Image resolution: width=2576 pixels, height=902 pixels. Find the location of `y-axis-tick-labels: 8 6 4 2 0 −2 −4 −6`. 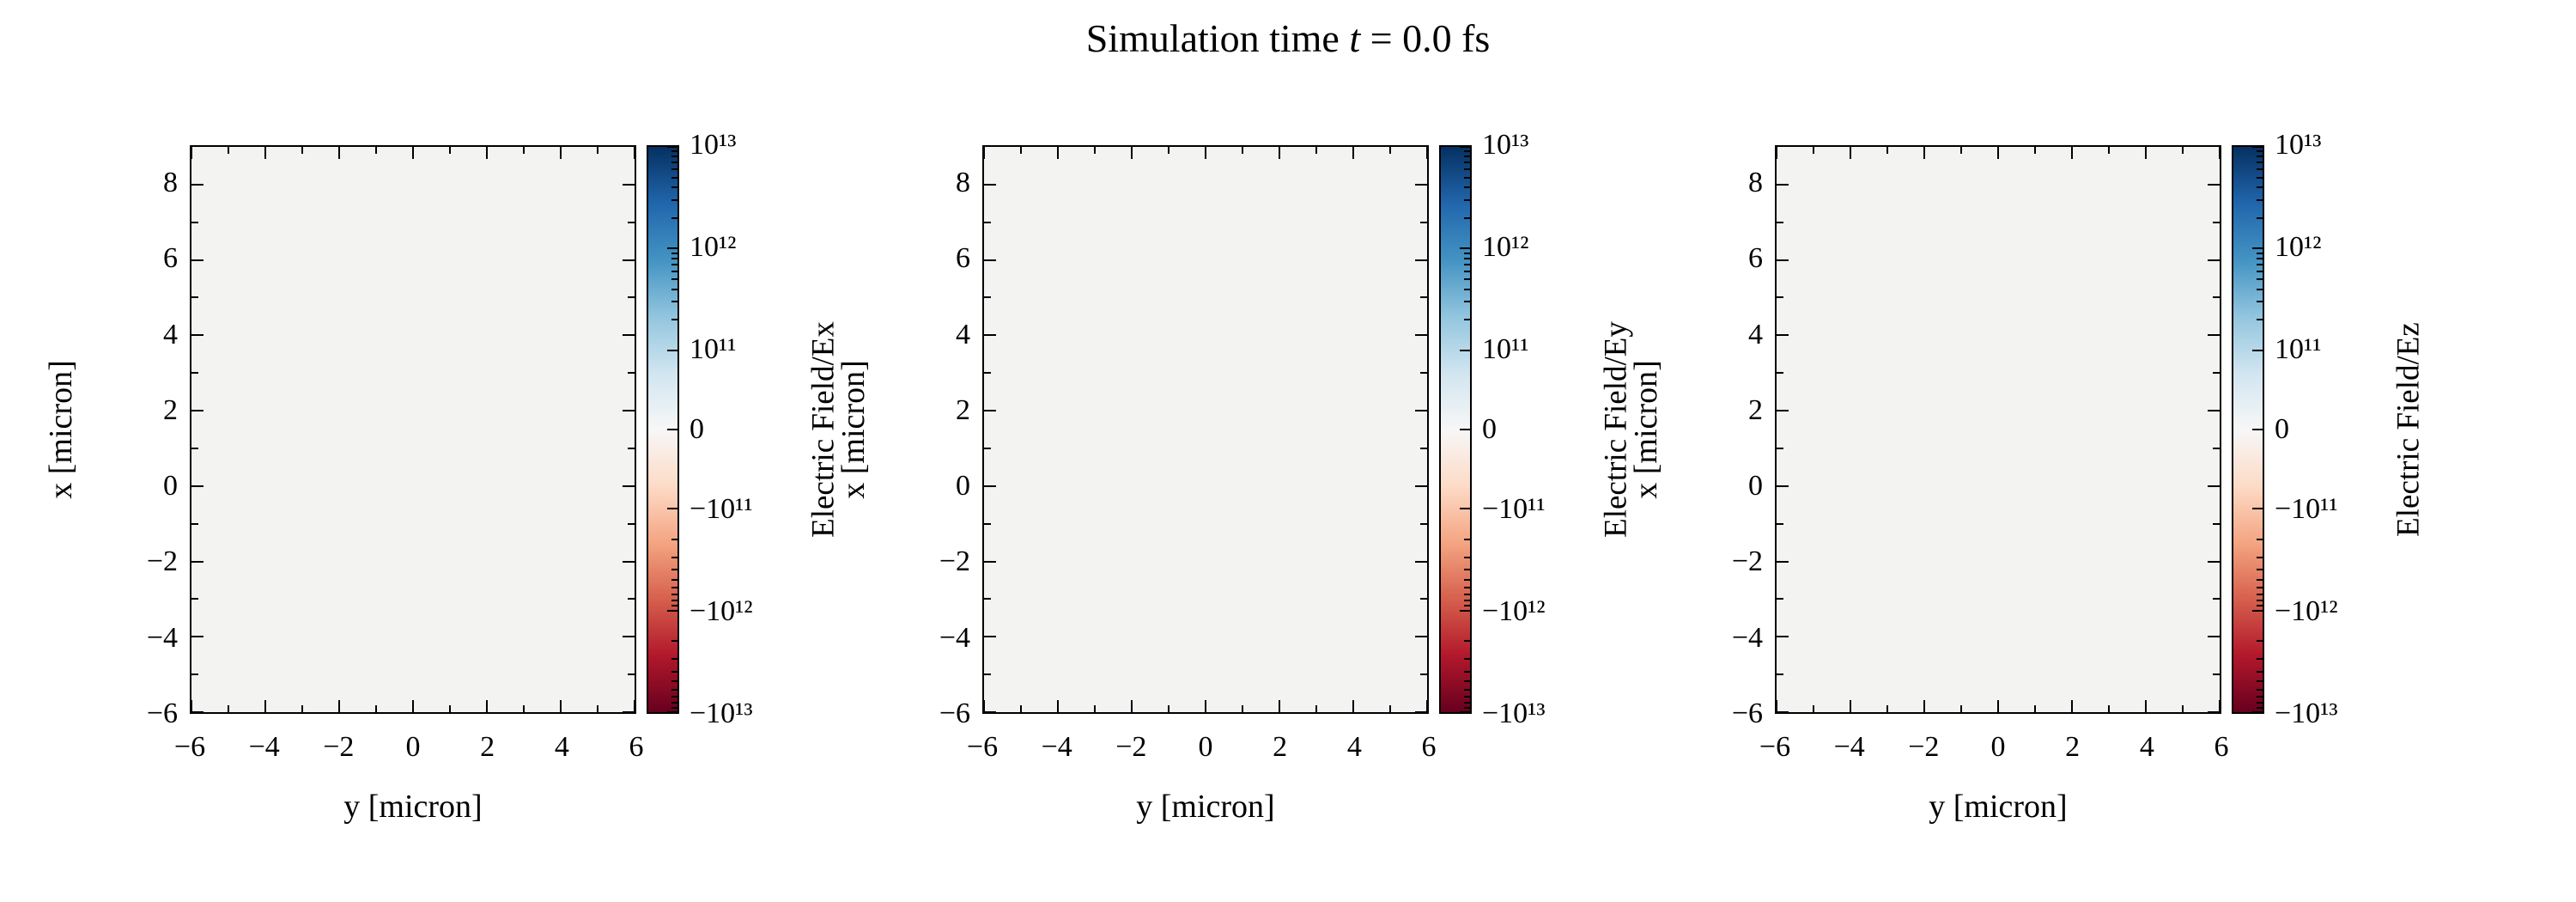

y-axis-tick-labels: 8 6 4 2 0 −2 −4 −6 is located at coordinates (132, 436).